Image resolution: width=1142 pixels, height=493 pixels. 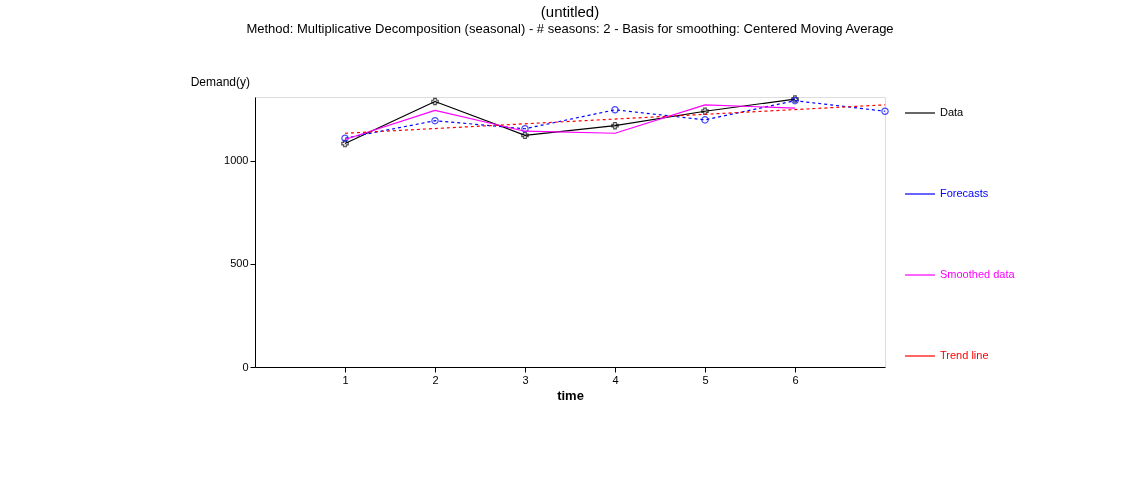 I want to click on y-tick-label: 500, so click(x=239, y=263).